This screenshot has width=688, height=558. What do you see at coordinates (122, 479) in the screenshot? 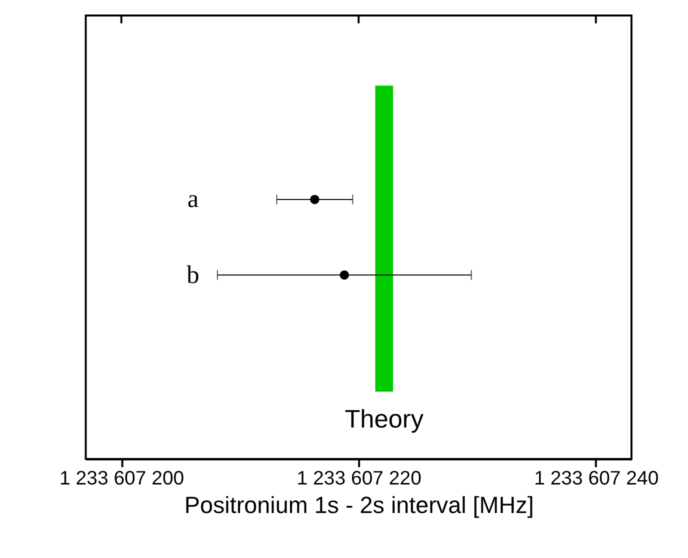
I see `x-tick-label: 1 233 607 200` at bounding box center [122, 479].